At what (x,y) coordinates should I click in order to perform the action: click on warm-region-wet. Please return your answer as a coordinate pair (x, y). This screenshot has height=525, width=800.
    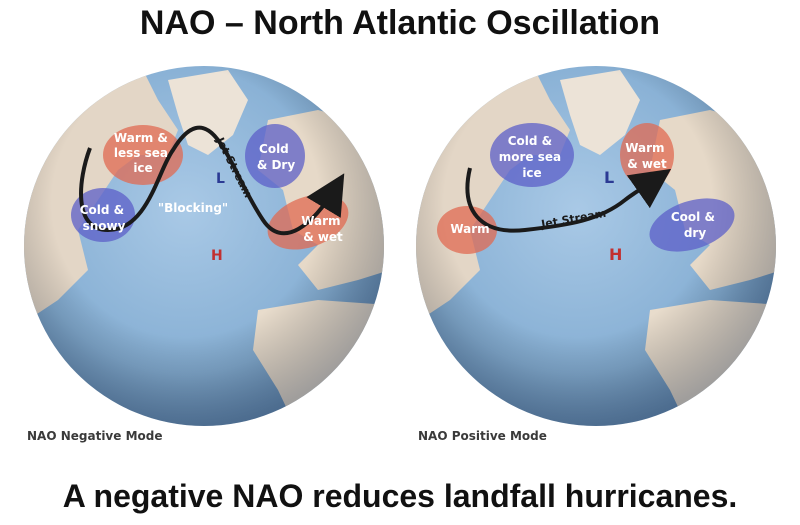
    Looking at the image, I should click on (647, 155).